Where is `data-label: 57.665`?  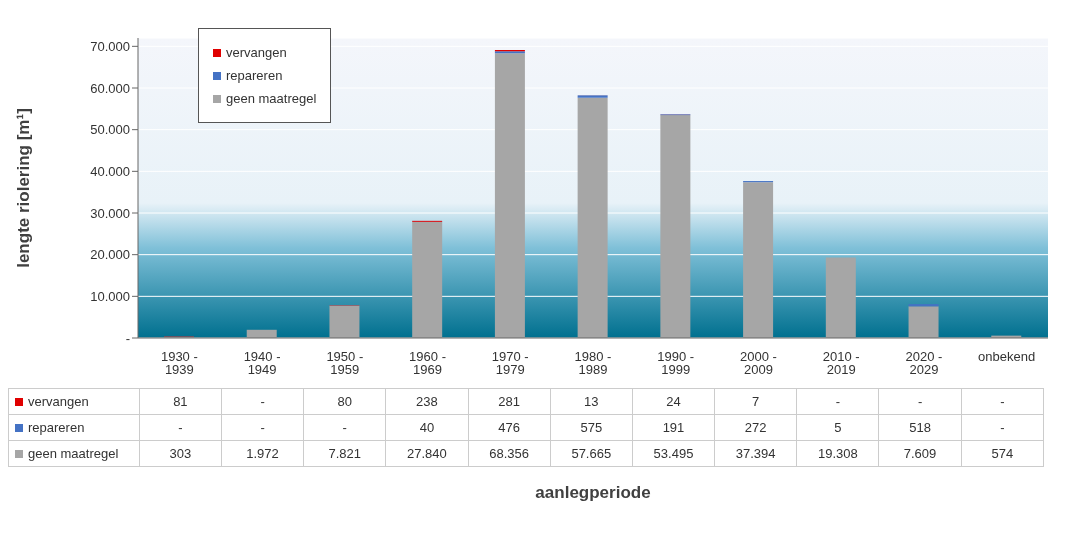
data-label: 57.665 is located at coordinates (591, 453).